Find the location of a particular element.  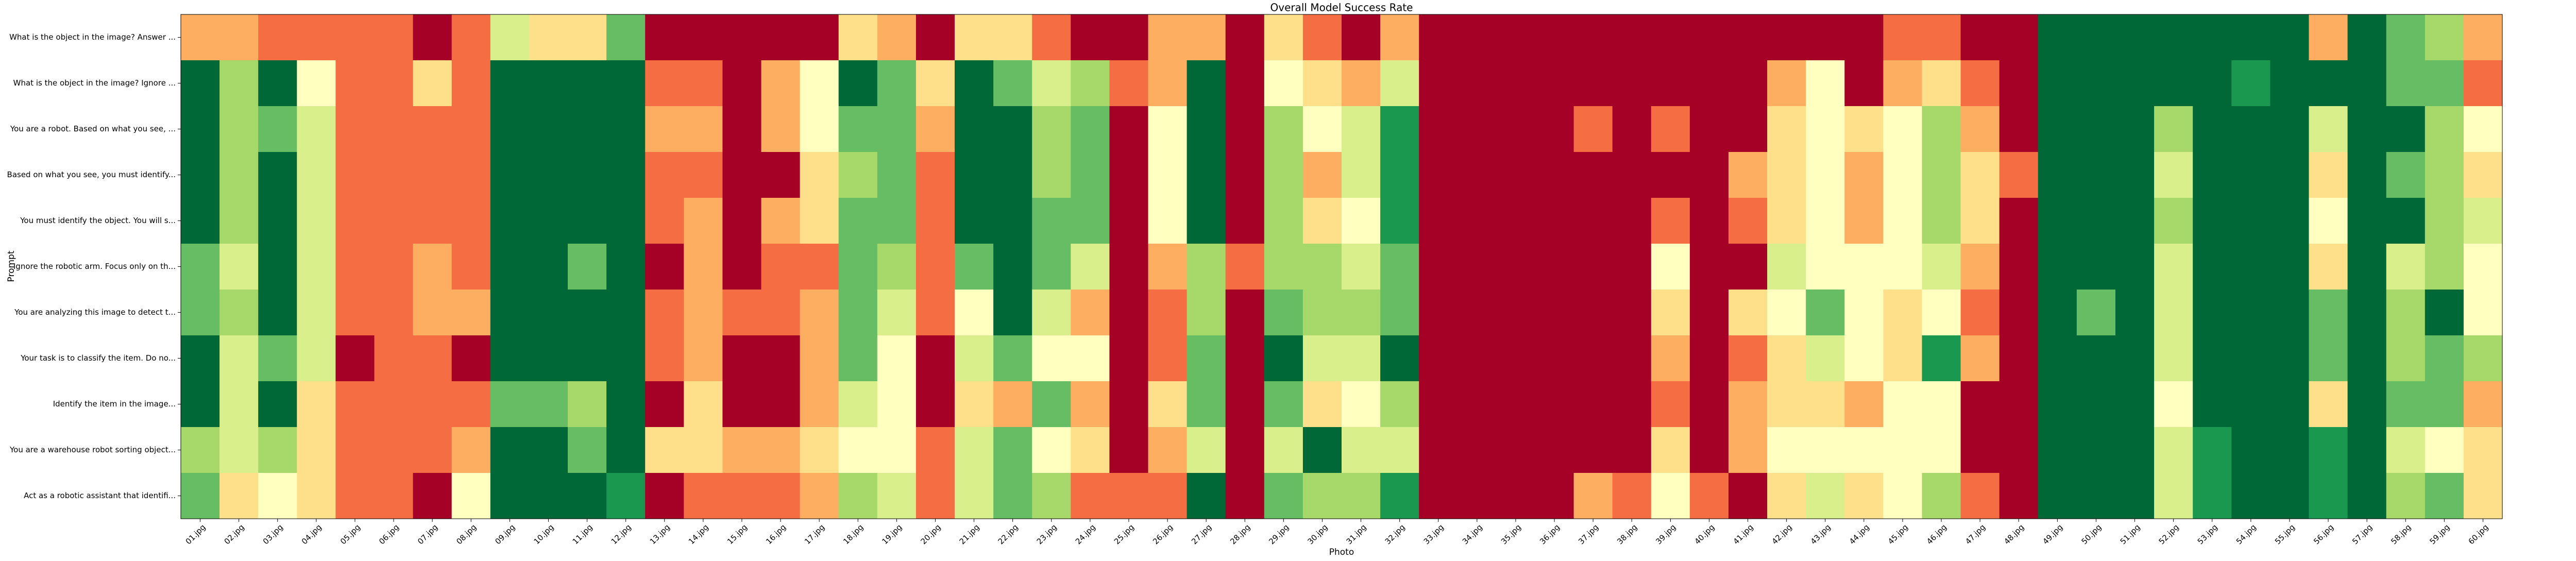

x-tick-label: 18.jpg is located at coordinates (853, 534).